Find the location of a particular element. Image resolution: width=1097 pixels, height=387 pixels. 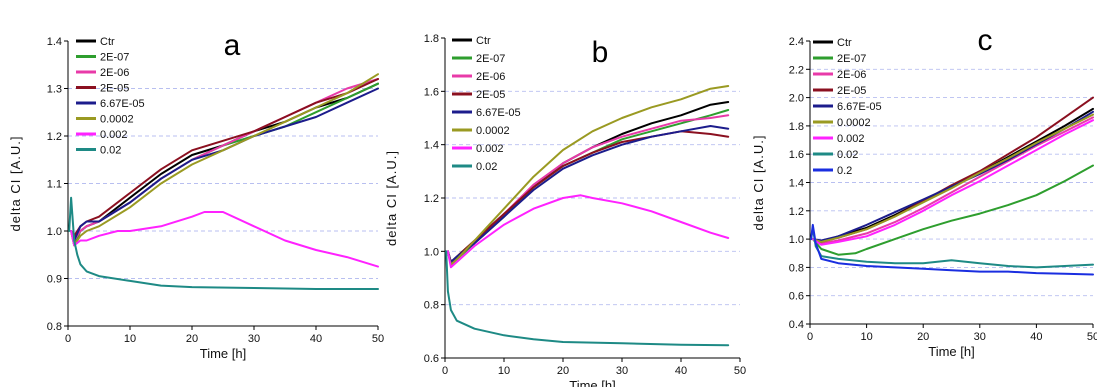

panel-letter: c is located at coordinates (985, 40).